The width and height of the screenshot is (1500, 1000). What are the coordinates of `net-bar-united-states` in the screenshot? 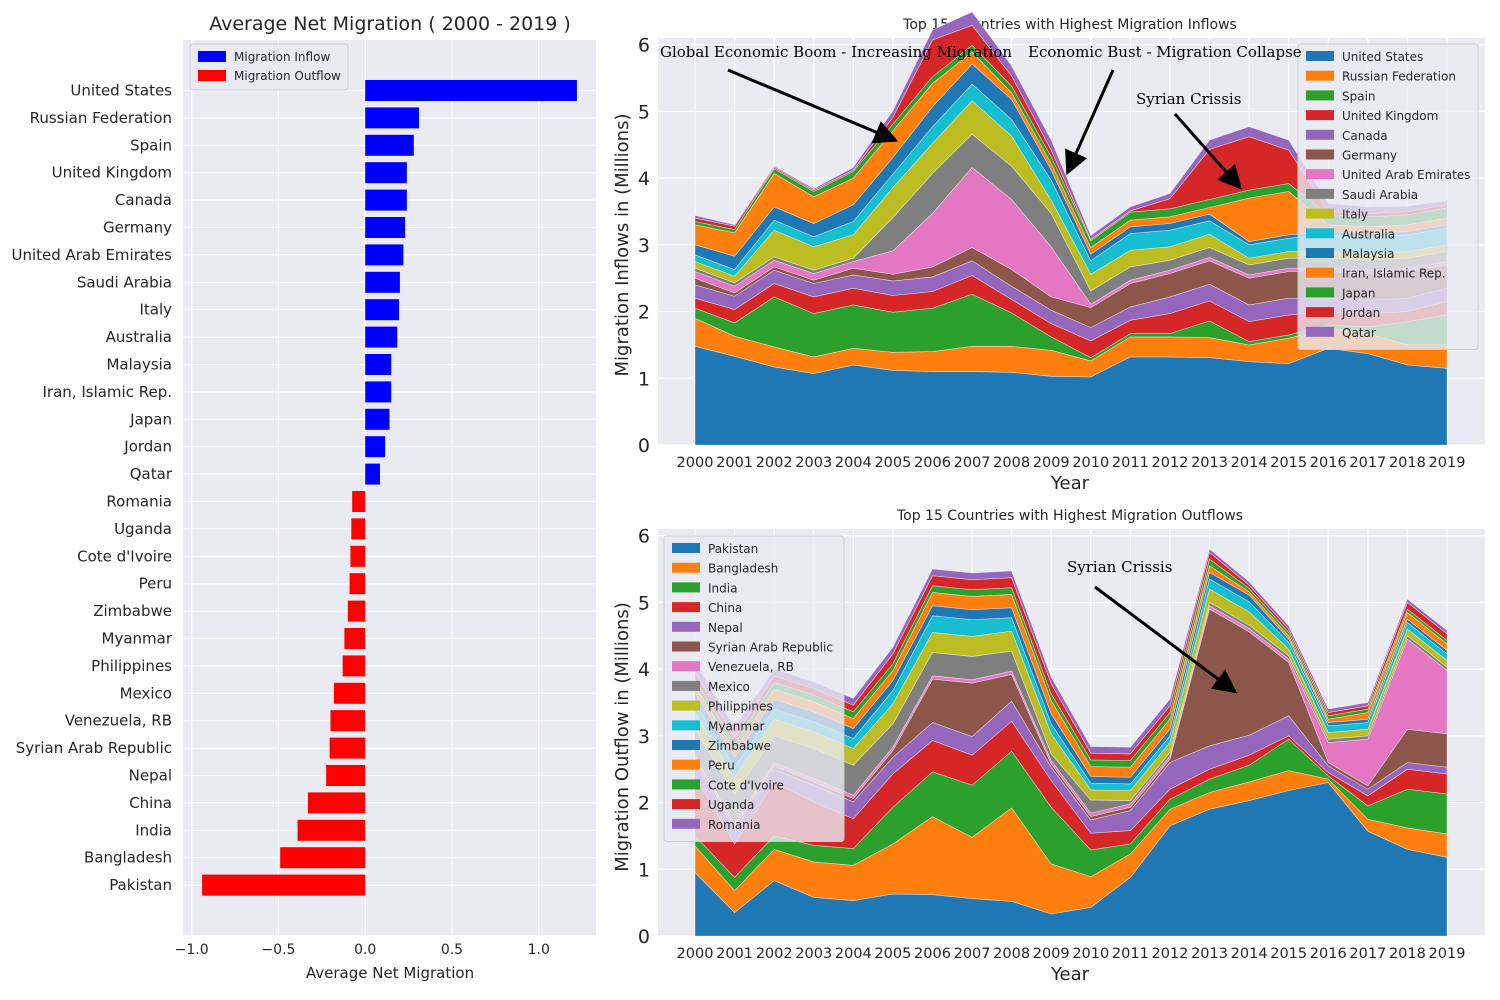 It's located at (471, 90).